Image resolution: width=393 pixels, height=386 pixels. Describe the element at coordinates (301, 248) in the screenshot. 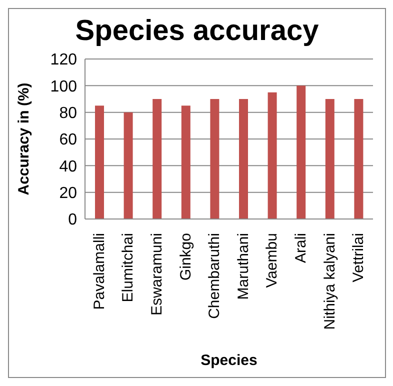

I see `x-tick-label: Arali` at that location.